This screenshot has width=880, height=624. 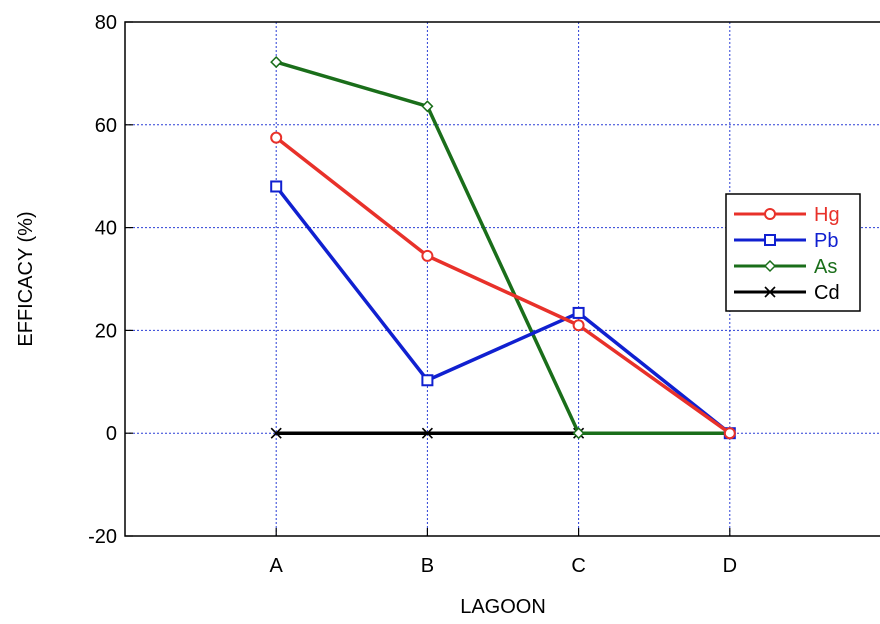 What do you see at coordinates (827, 215) in the screenshot?
I see `legend-label-hg: Hg` at bounding box center [827, 215].